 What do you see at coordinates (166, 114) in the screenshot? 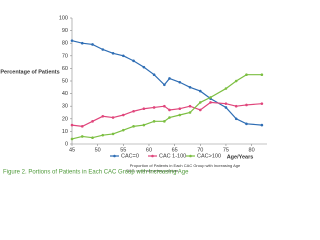
I see `series-line` at bounding box center [166, 114].